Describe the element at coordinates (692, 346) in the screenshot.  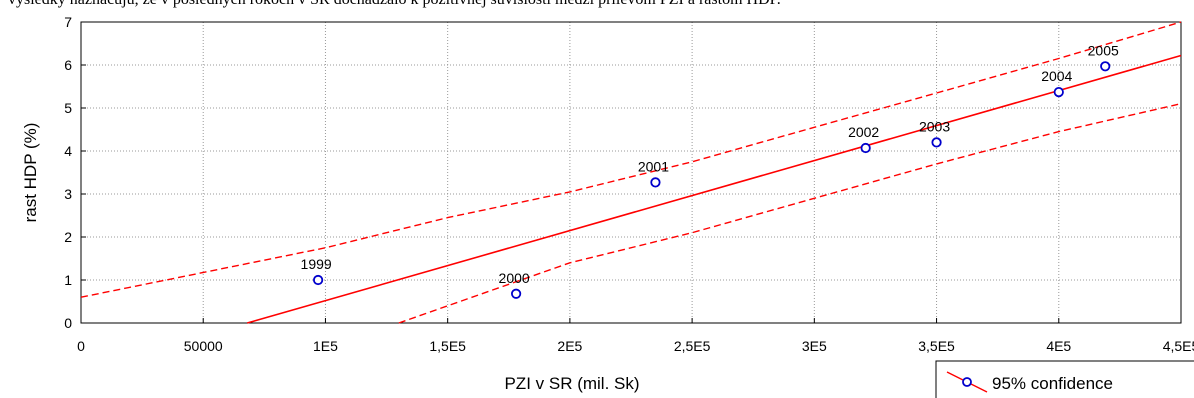
I see `x-tick-label: 2,5E5` at that location.